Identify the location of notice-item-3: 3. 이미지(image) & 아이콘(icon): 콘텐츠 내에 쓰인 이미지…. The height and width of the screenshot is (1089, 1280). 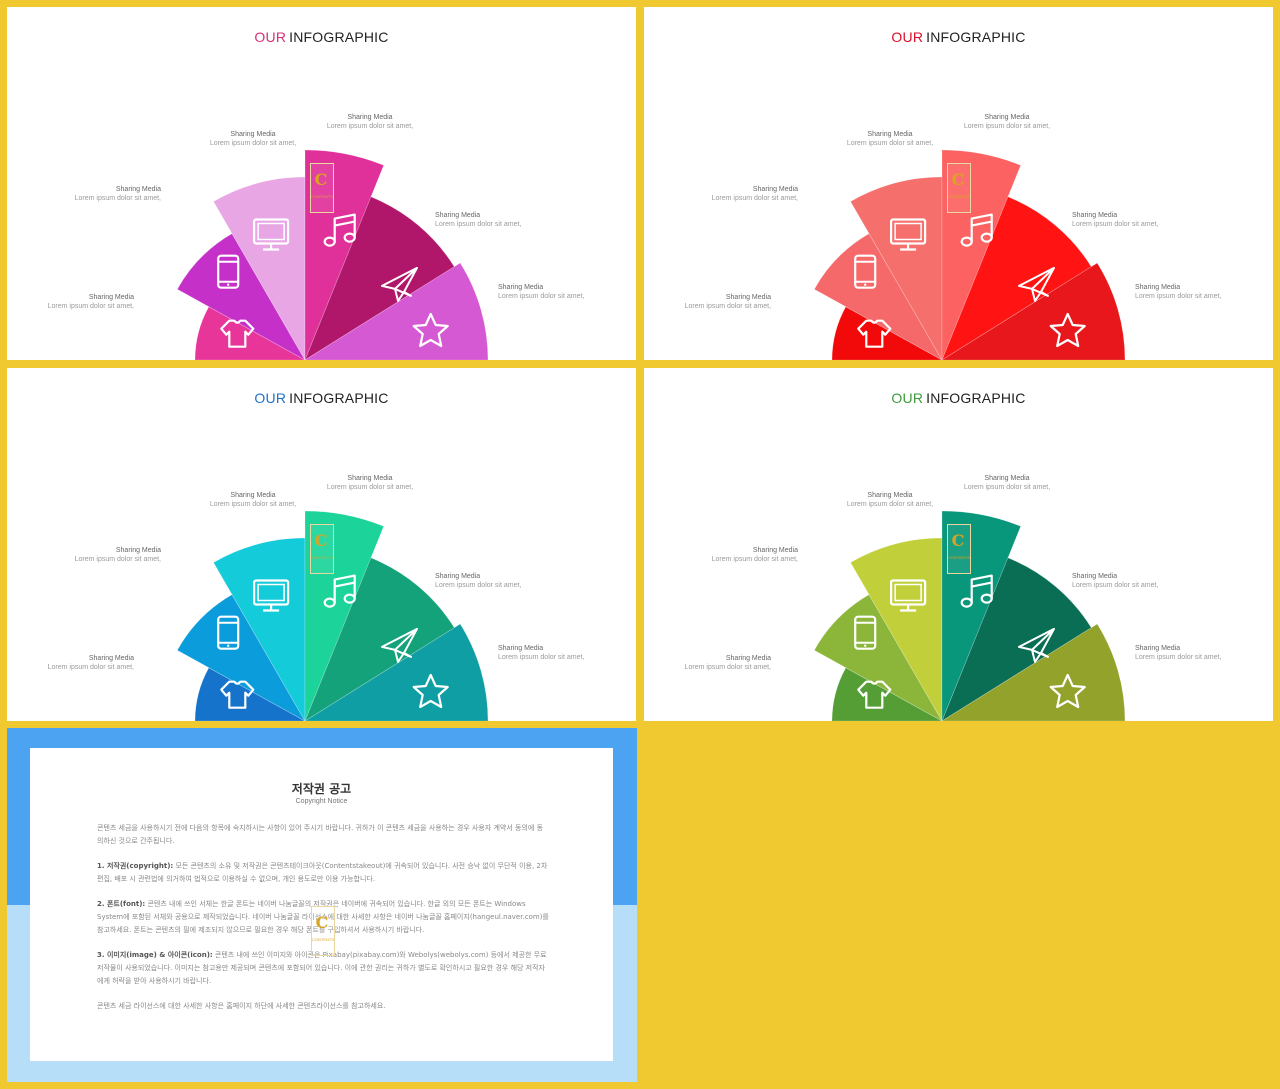
(323, 968).